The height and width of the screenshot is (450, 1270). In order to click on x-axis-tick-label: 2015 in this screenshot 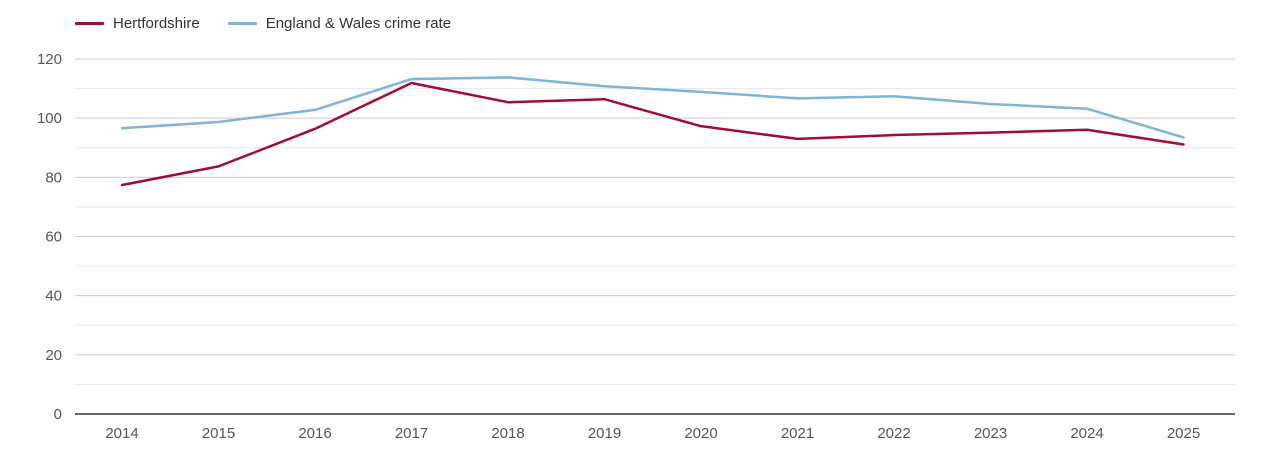, I will do `click(218, 433)`.